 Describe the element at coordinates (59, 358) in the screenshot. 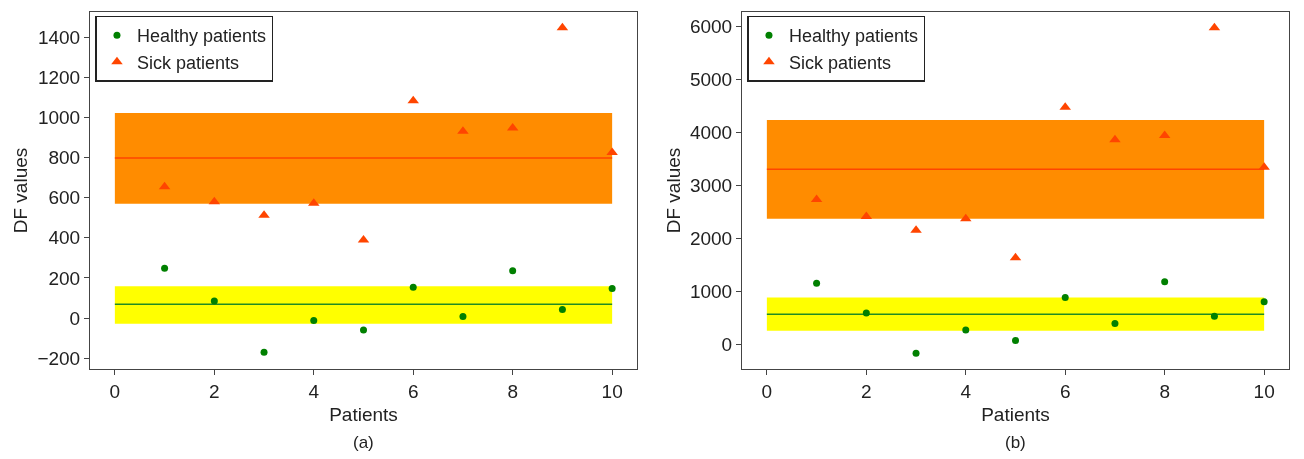

I see `y-tick-label: −200` at that location.